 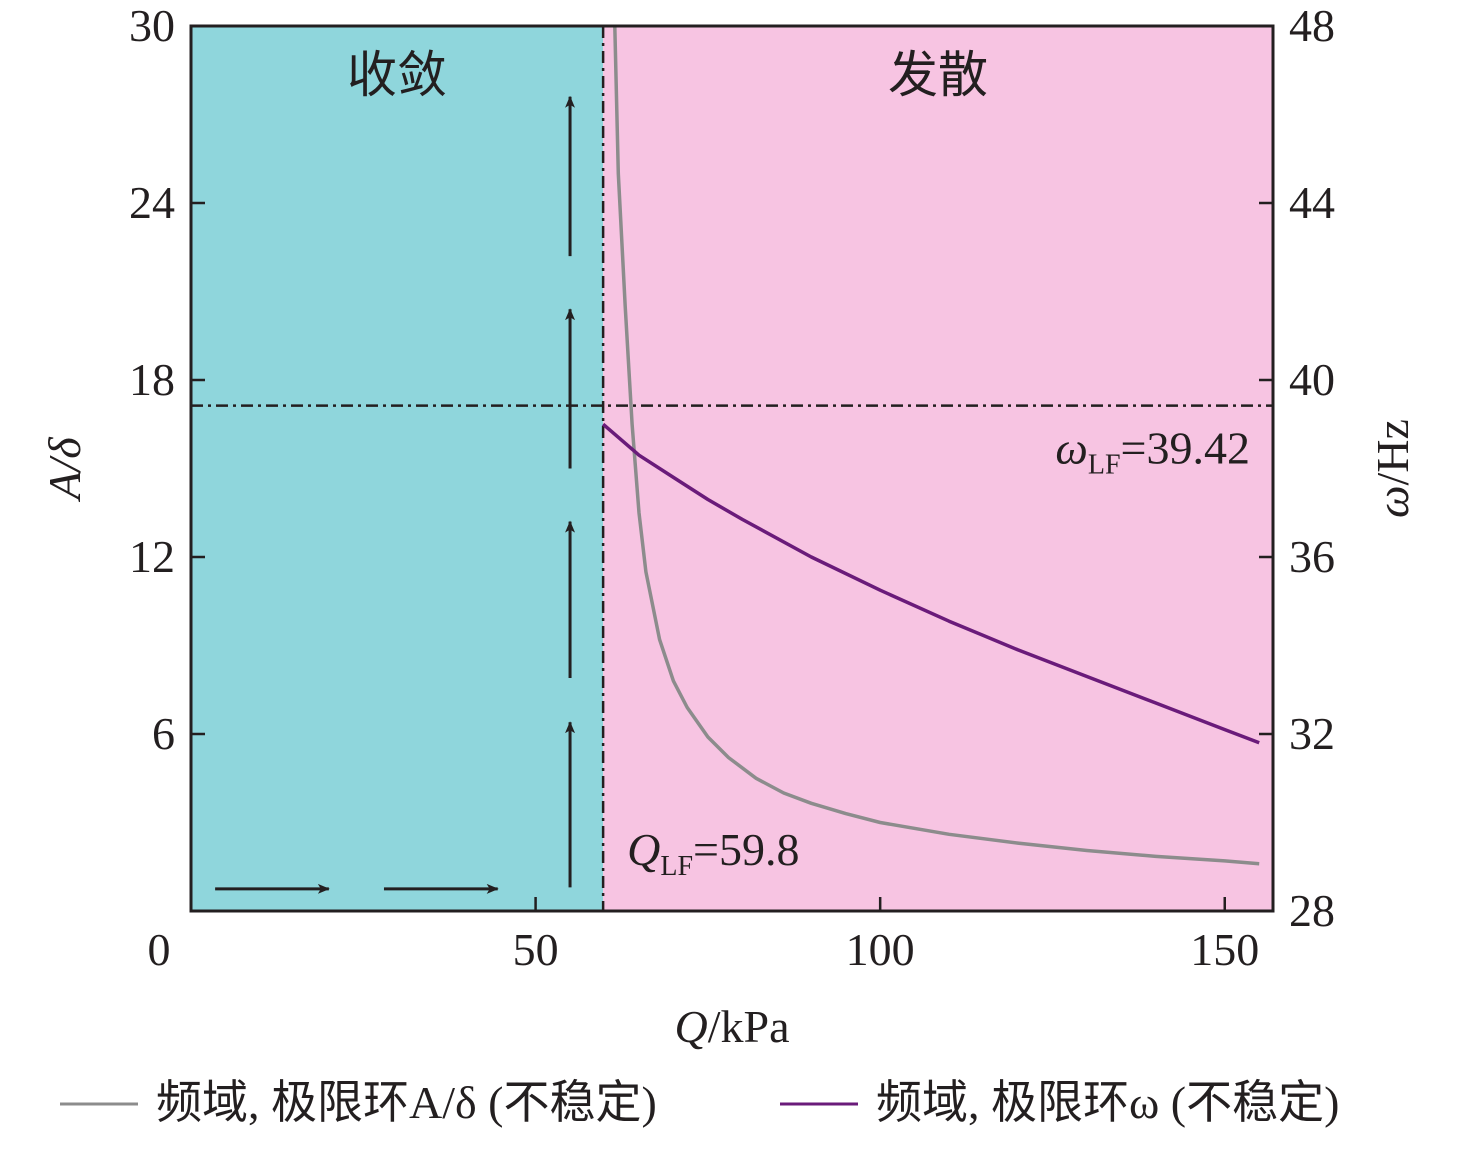 I want to click on y-right-tick-label-32: 32, so click(x=1312, y=733).